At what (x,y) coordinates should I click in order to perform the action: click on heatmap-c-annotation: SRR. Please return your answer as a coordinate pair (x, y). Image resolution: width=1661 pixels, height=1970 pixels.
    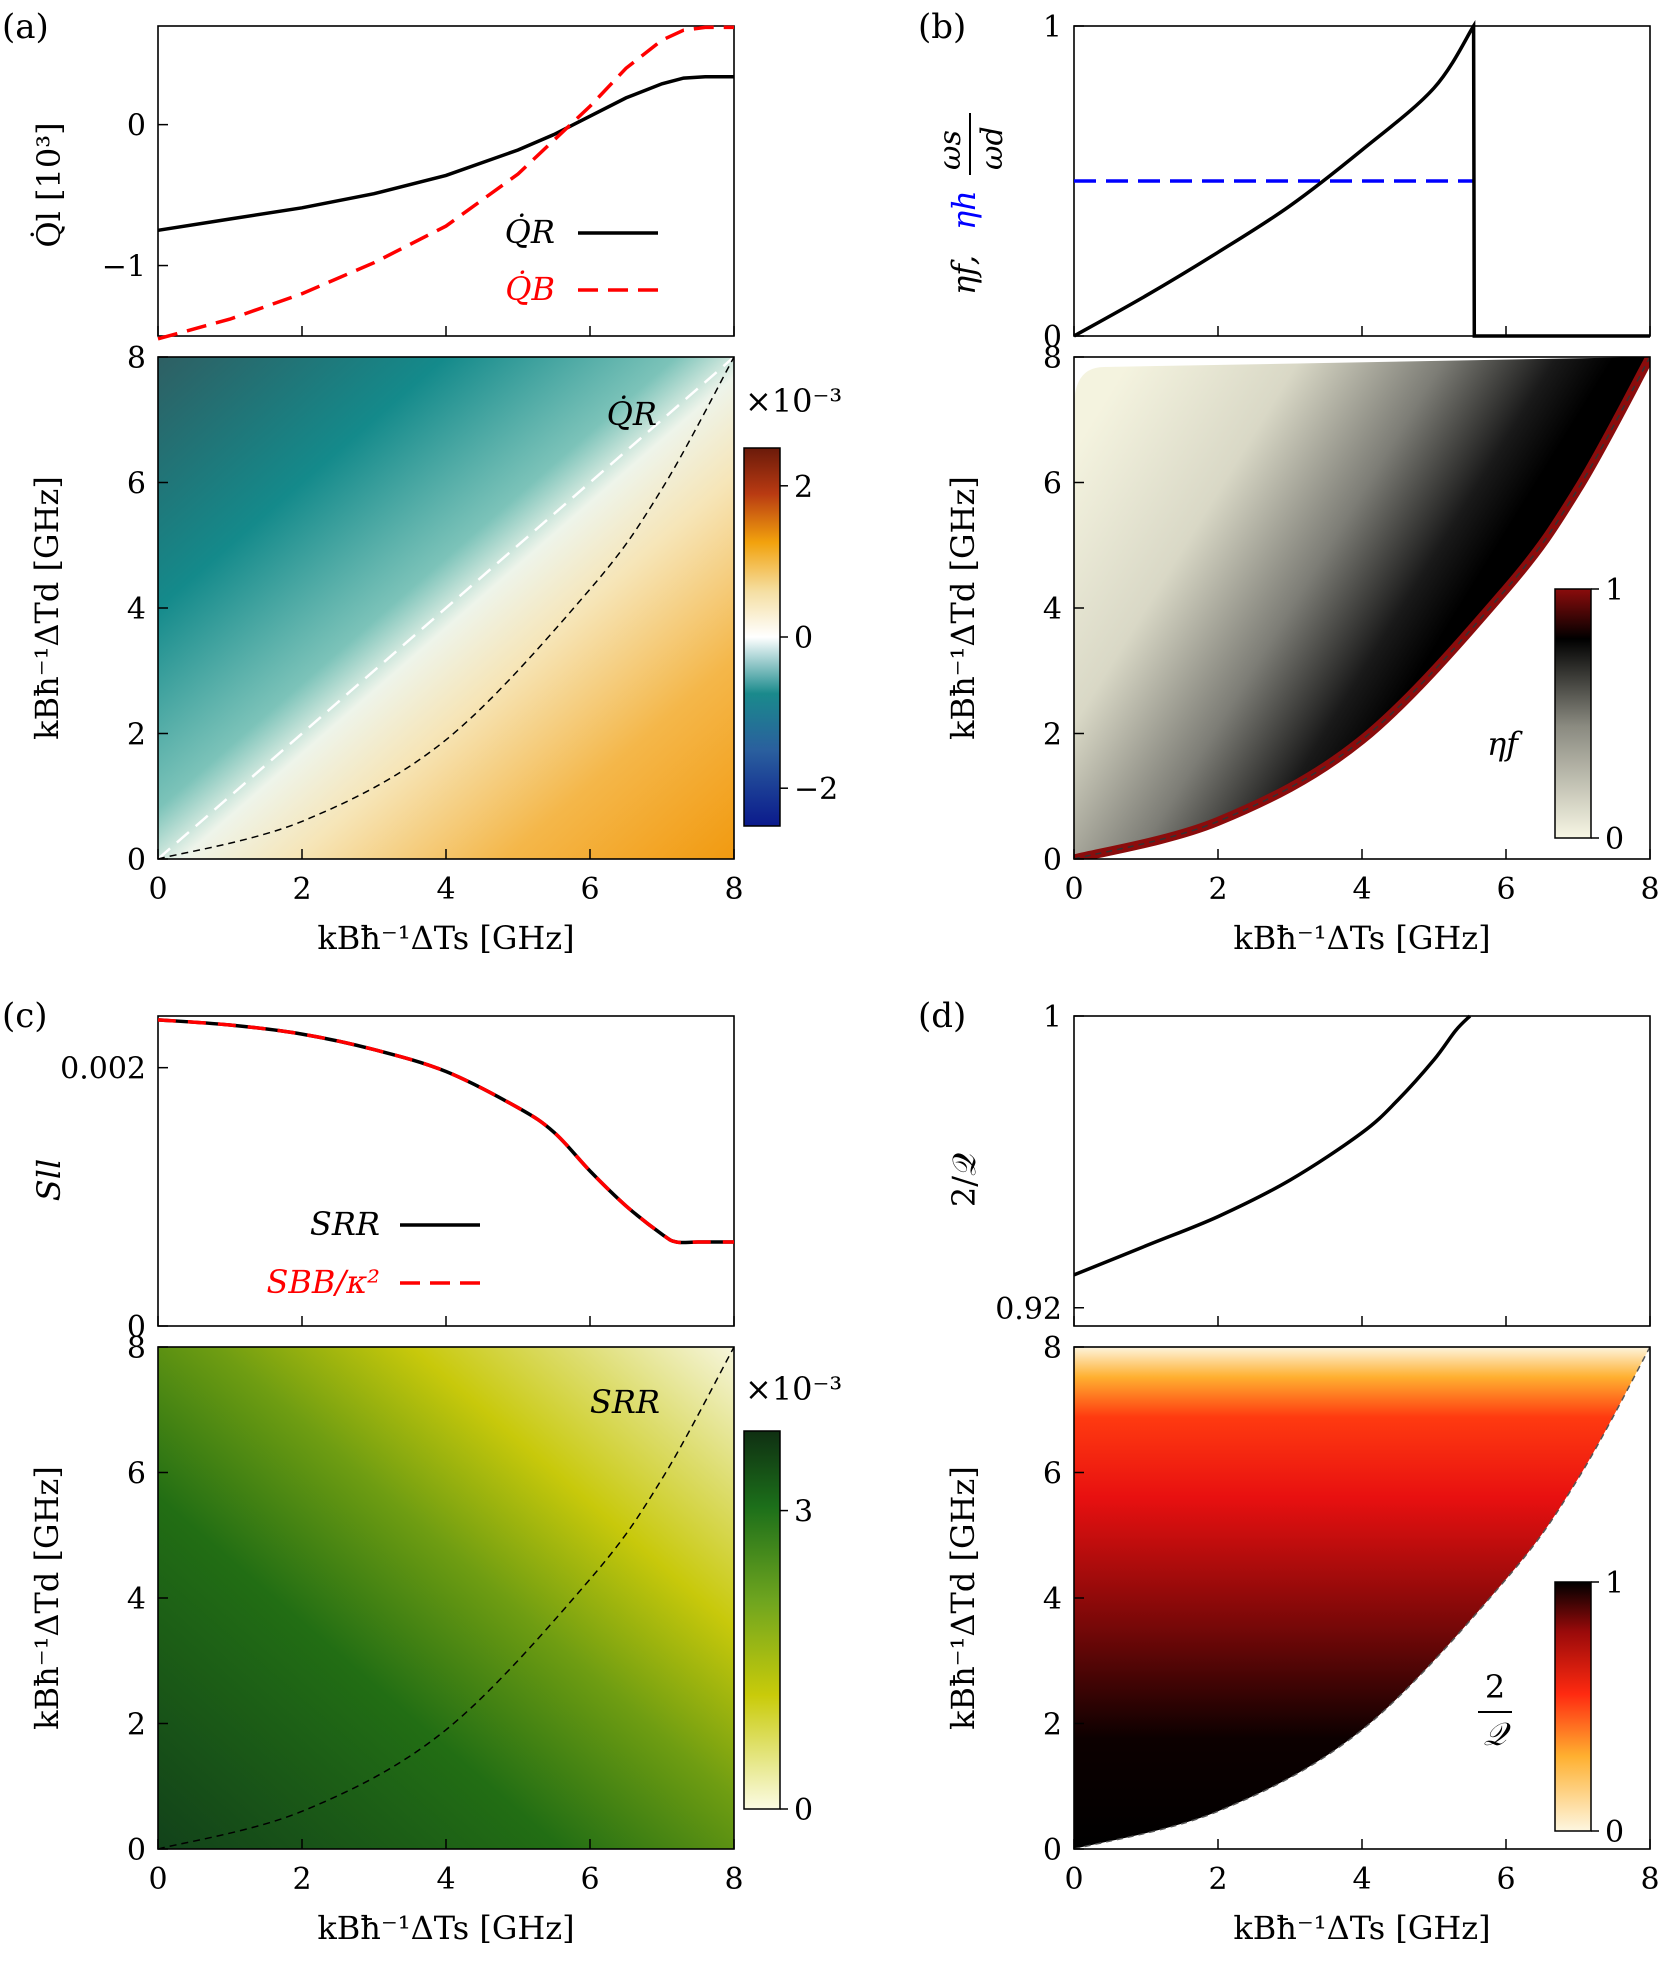
    Looking at the image, I should click on (625, 1402).